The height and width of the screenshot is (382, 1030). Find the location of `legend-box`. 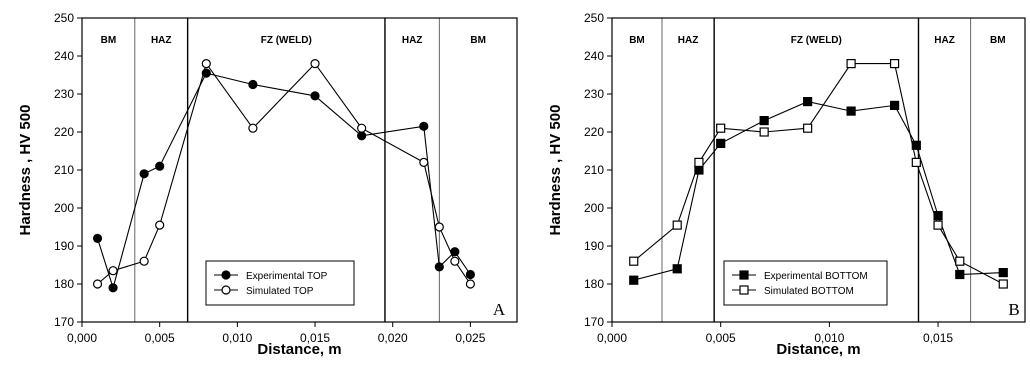

legend-box is located at coordinates (280, 283).